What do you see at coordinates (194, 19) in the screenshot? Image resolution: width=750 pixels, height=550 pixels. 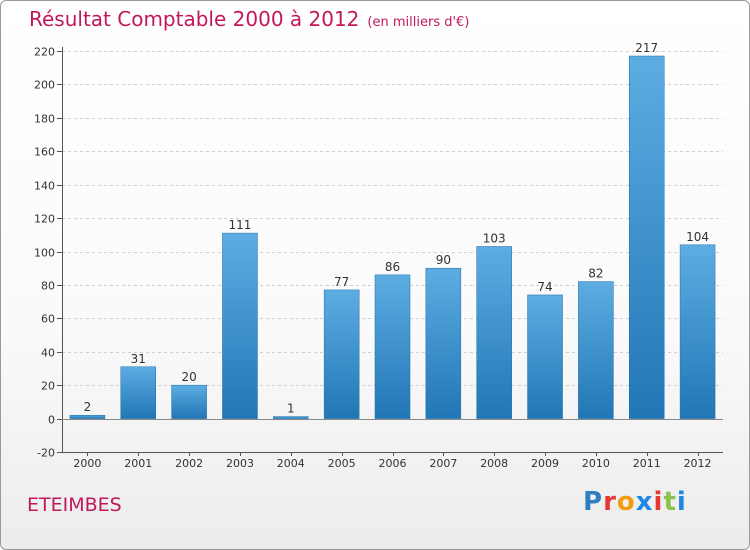 I see `chart-title-text: Résultat Comptable 2000 à 2012` at bounding box center [194, 19].